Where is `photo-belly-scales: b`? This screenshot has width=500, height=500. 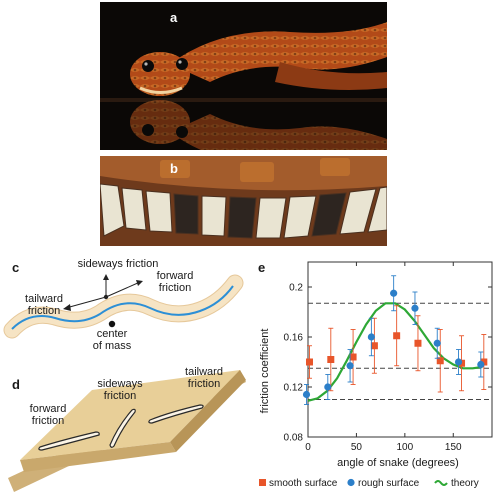 photo-belly-scales: b is located at coordinates (243, 201).